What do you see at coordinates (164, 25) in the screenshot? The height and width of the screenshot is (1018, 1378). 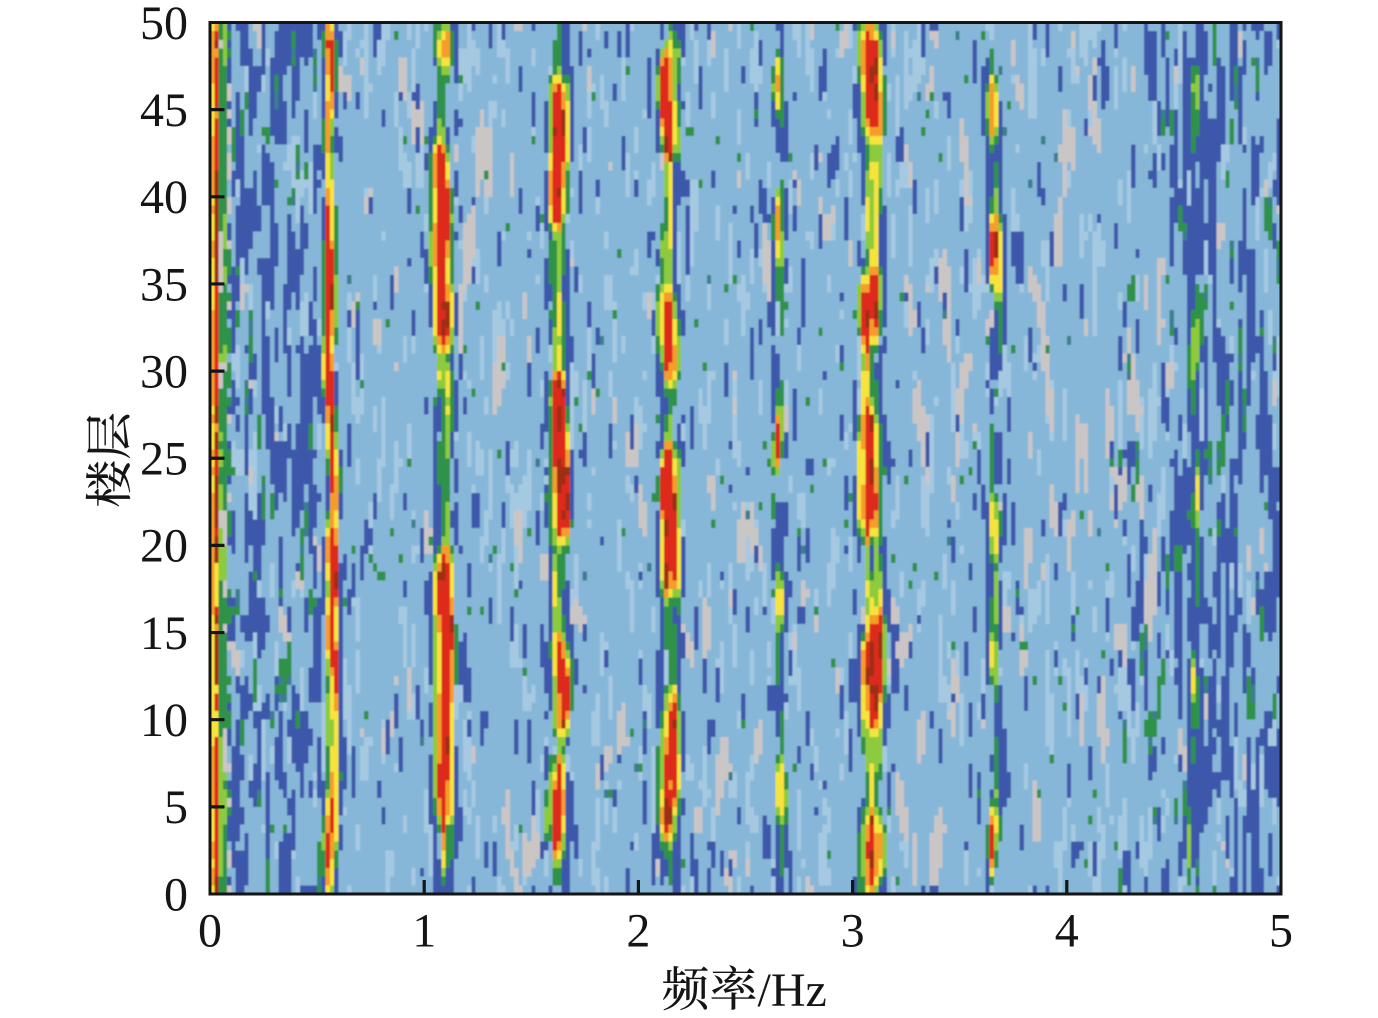 I see `svg-text: 50` at bounding box center [164, 25].